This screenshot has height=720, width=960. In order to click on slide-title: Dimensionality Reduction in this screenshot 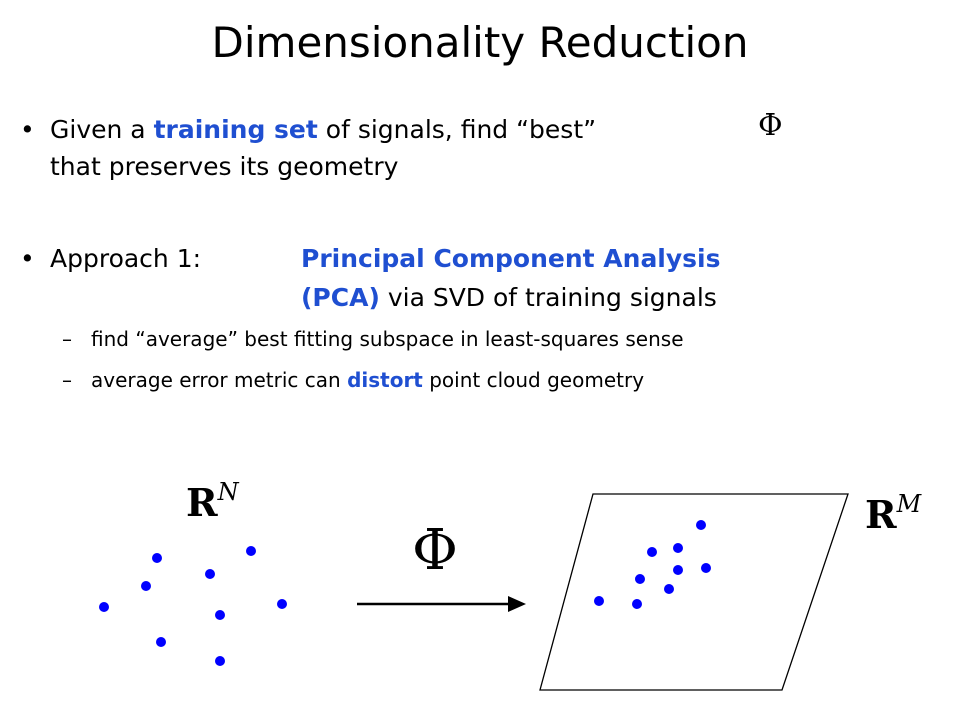, I will do `click(480, 42)`.